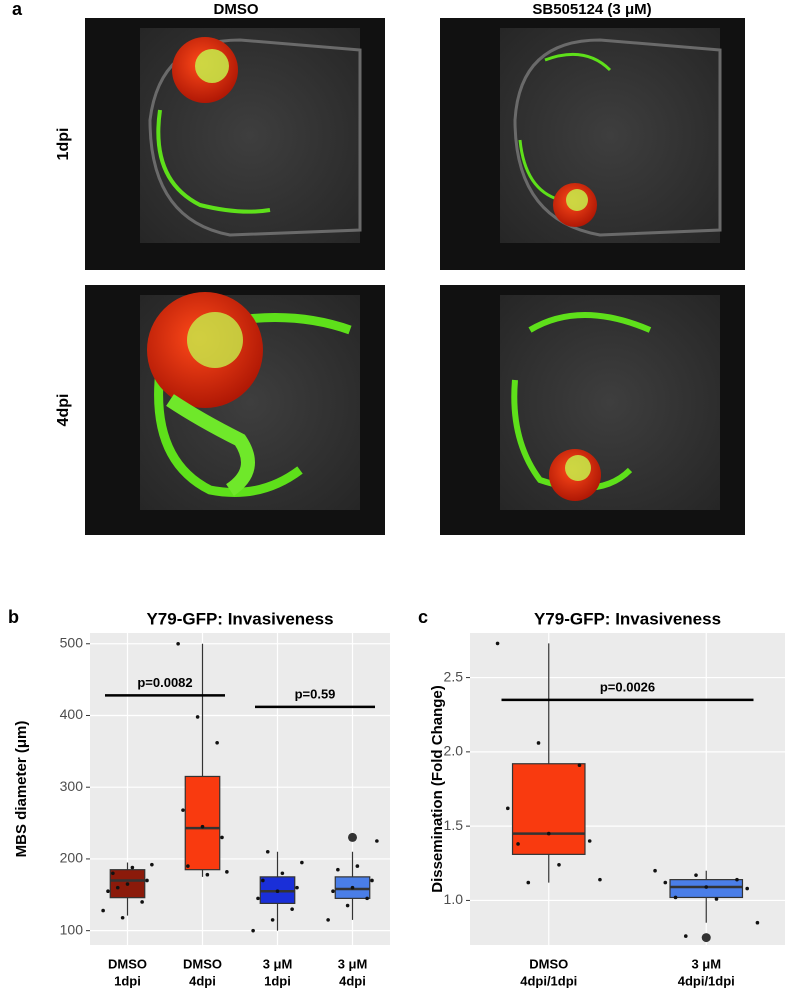  Describe the element at coordinates (72, 714) in the screenshot. I see `y-tick-label: 400` at that location.